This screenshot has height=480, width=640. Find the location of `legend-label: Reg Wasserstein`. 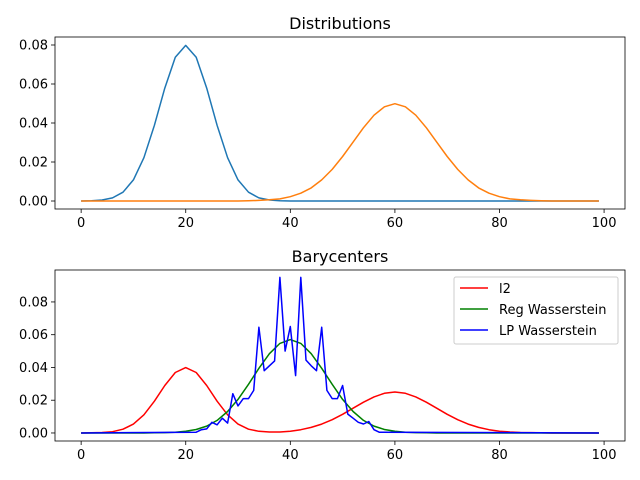

legend-label: Reg Wasserstein is located at coordinates (552, 310).